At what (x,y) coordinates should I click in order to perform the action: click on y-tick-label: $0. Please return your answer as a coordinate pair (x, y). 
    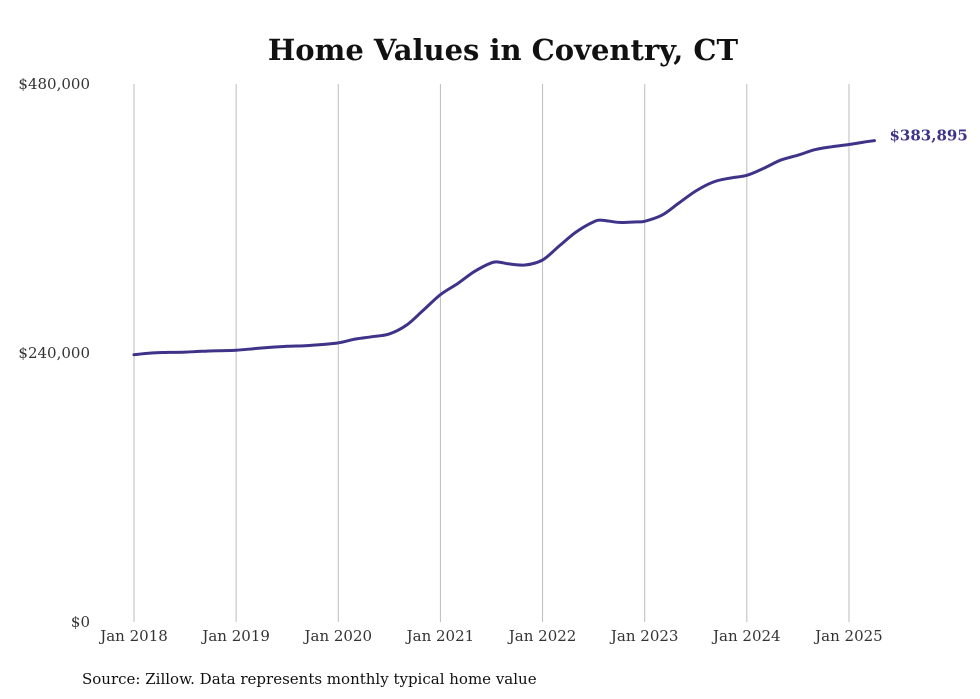
    Looking at the image, I should click on (80, 622).